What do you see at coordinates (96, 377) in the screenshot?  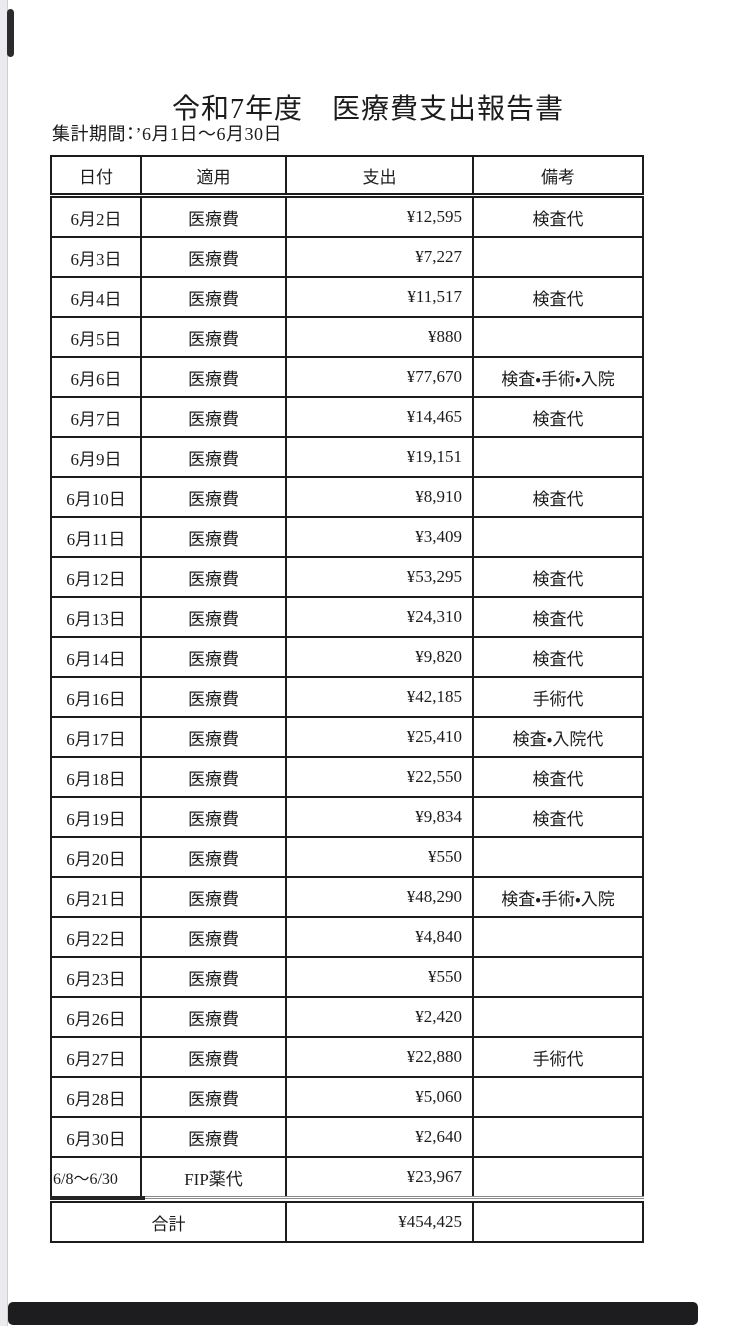 I see `date-cell: 6月6日` at bounding box center [96, 377].